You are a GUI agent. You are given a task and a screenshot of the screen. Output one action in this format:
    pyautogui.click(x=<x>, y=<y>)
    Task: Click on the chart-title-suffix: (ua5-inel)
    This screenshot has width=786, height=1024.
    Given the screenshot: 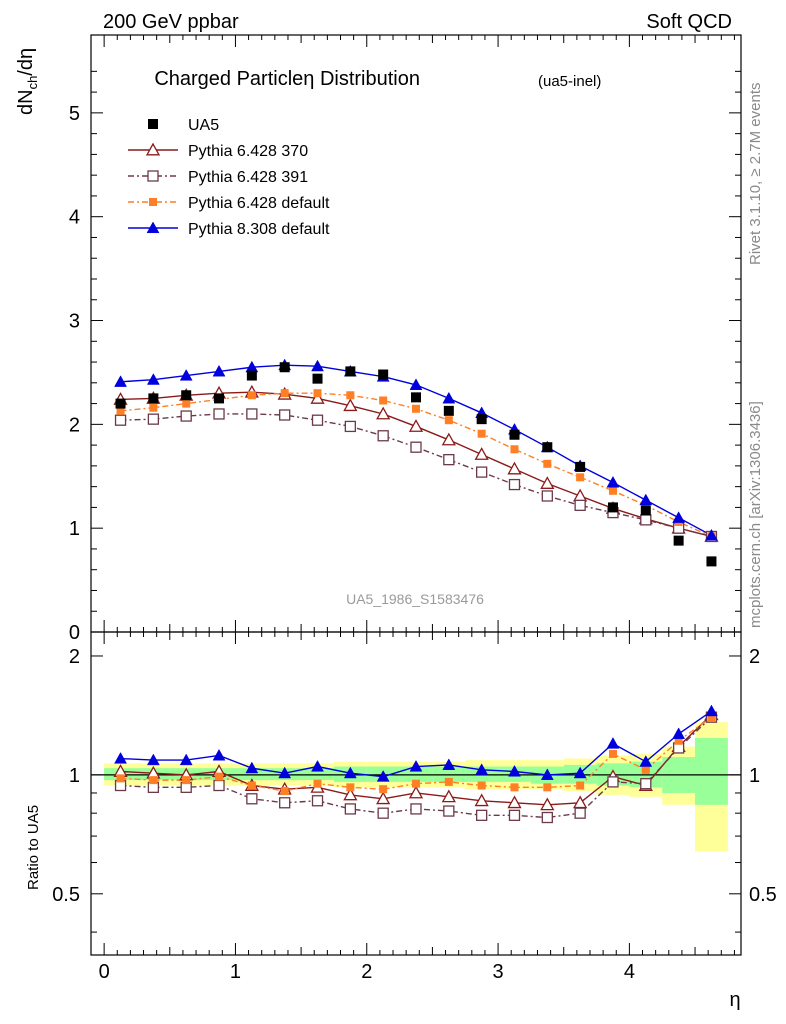 What is the action you would take?
    pyautogui.click(x=569, y=81)
    